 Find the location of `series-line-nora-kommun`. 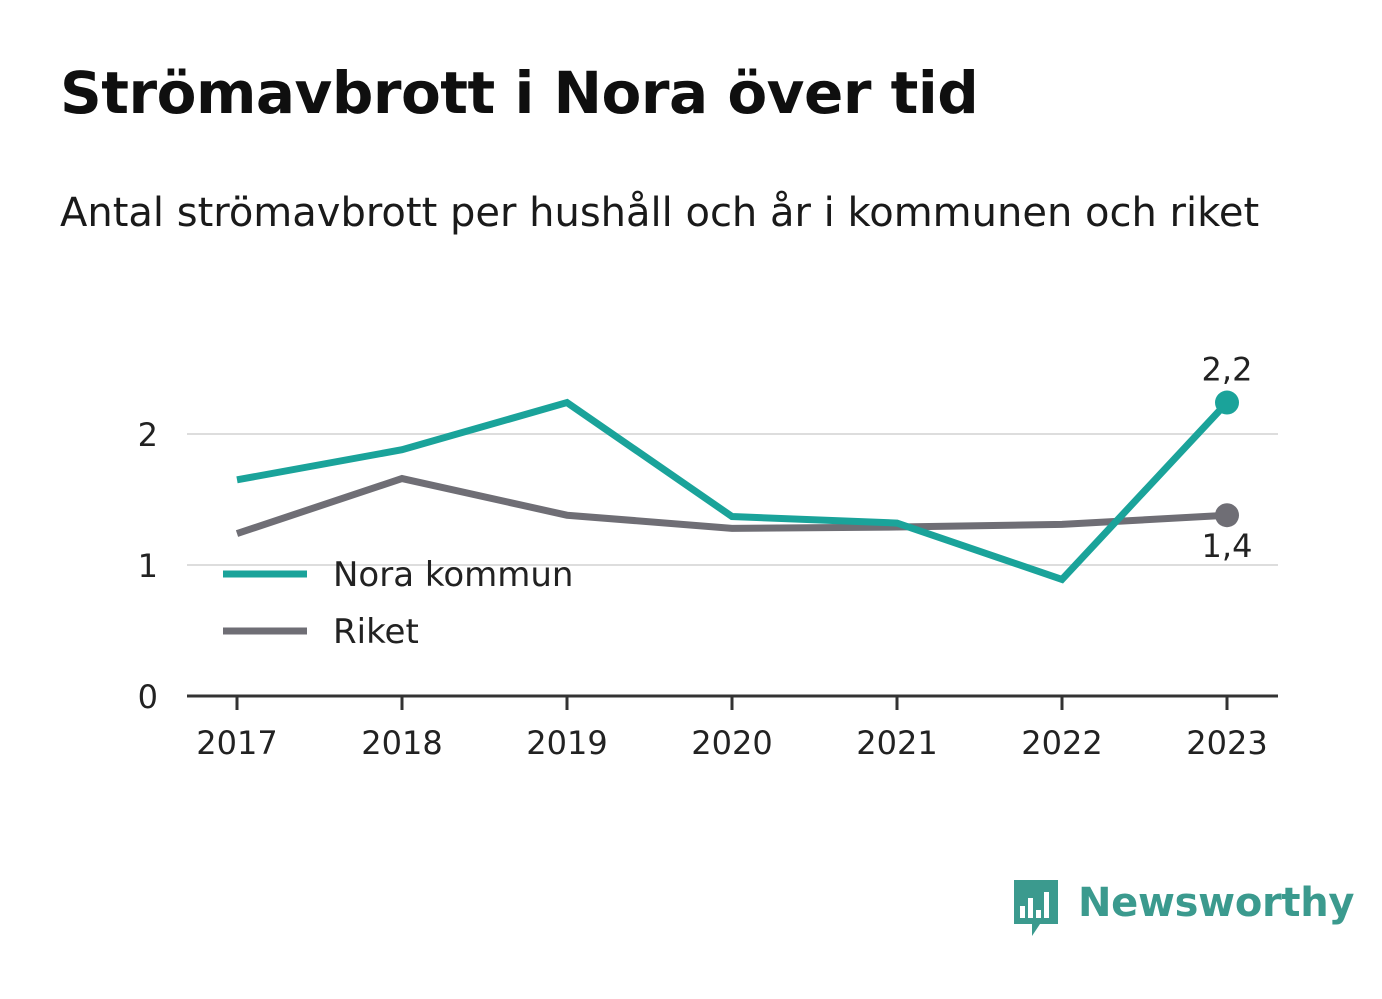

series-line-nora-kommun is located at coordinates (733, 491).